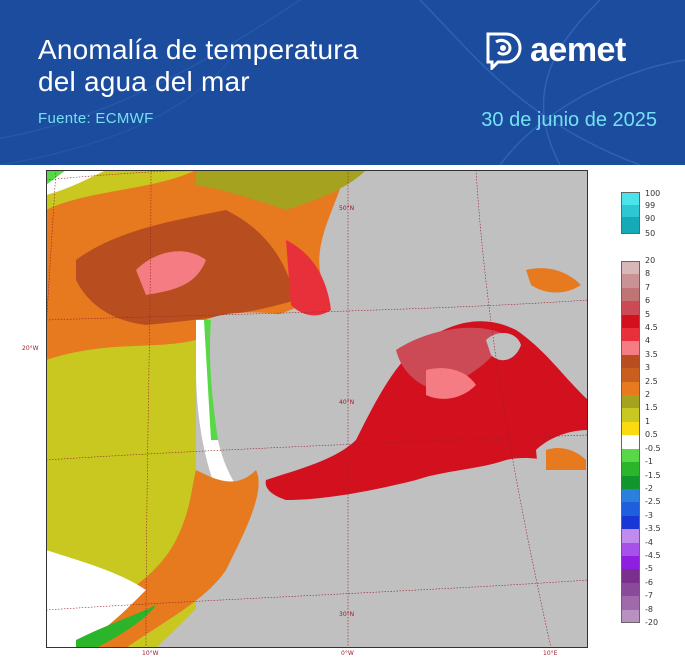 The width and height of the screenshot is (685, 657). What do you see at coordinates (650, 218) in the screenshot?
I see `legend-top-label: 90` at bounding box center [650, 218].